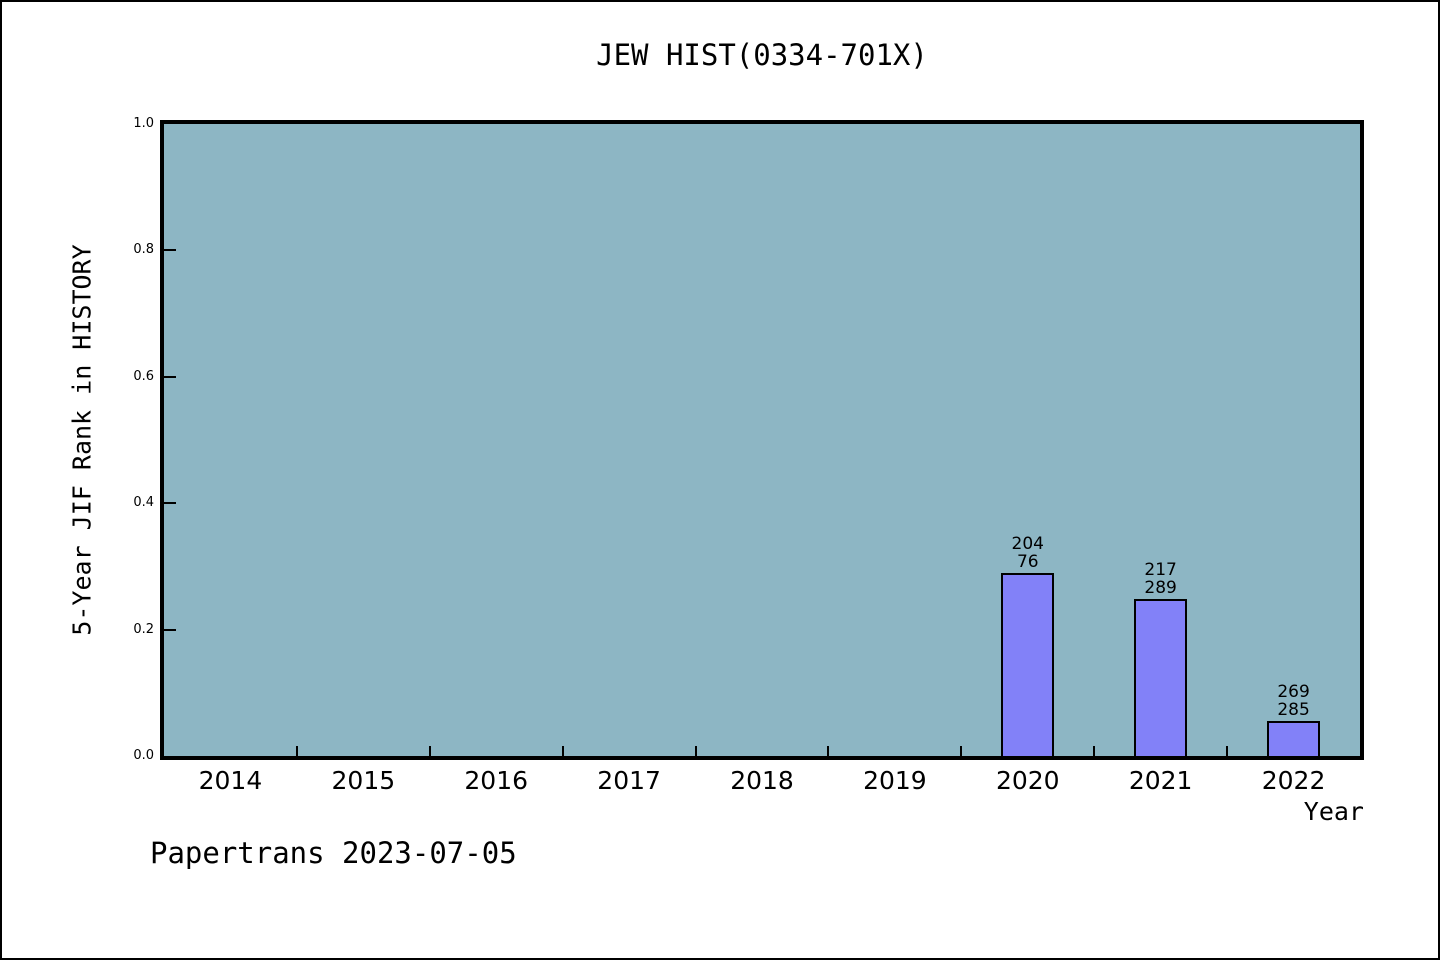 The height and width of the screenshot is (960, 1440). I want to click on x-tick-label: 2018, so click(762, 780).